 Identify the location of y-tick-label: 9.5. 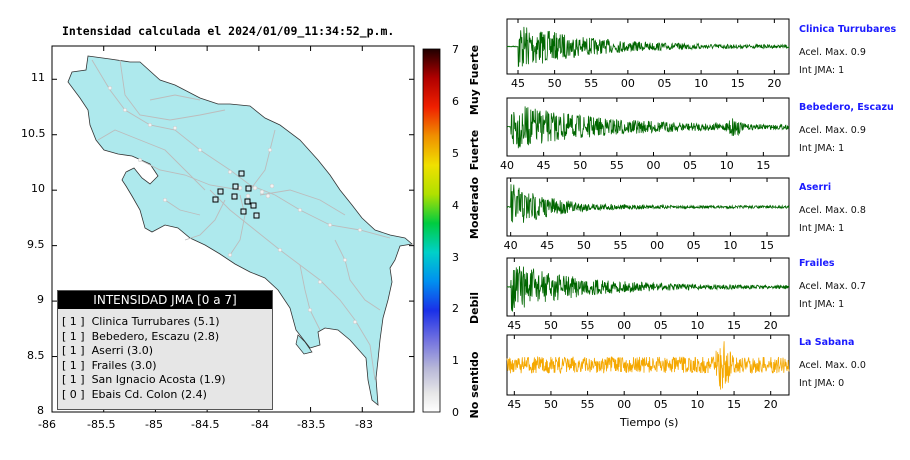
(36, 244).